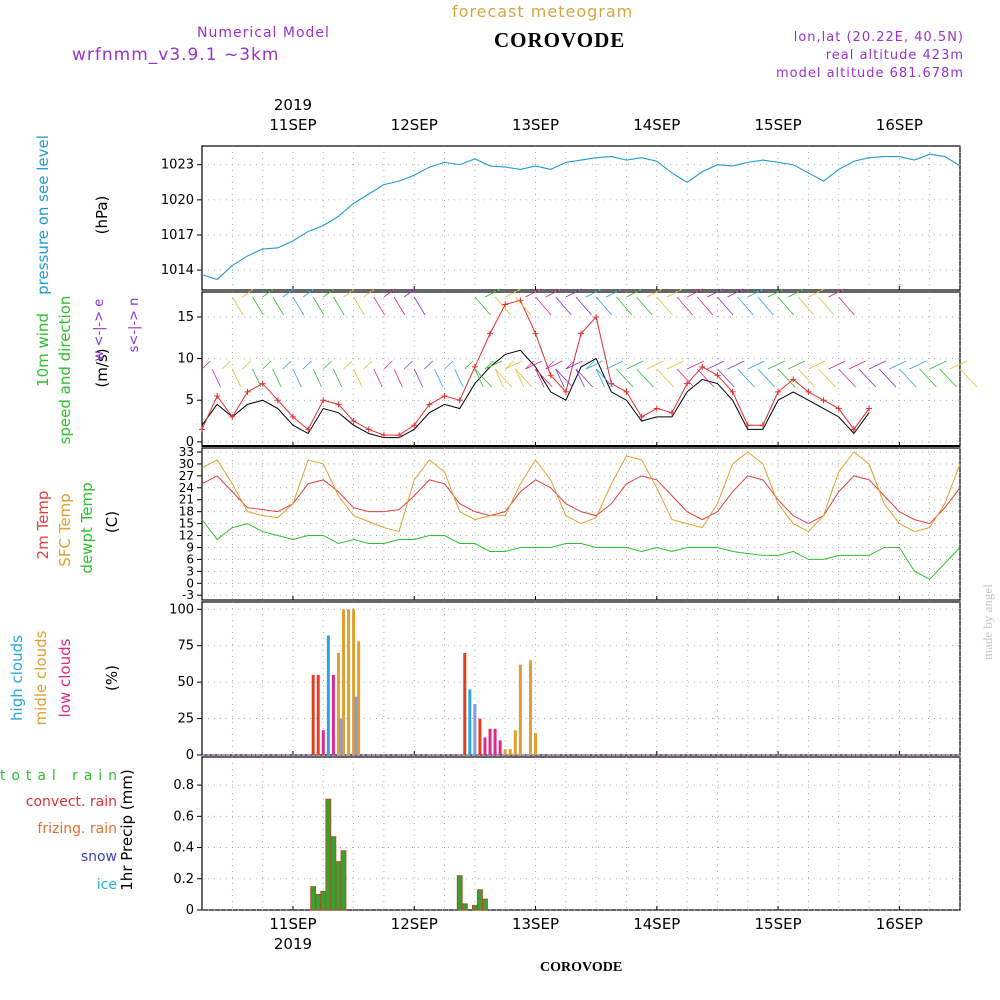  What do you see at coordinates (190, 583) in the screenshot?
I see `y-tick-label: 0` at bounding box center [190, 583].